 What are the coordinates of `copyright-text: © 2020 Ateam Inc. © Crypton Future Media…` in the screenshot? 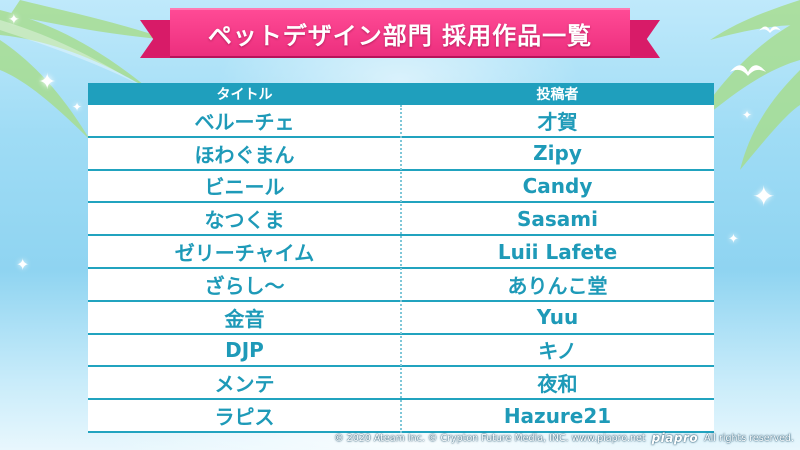 It's located at (490, 438).